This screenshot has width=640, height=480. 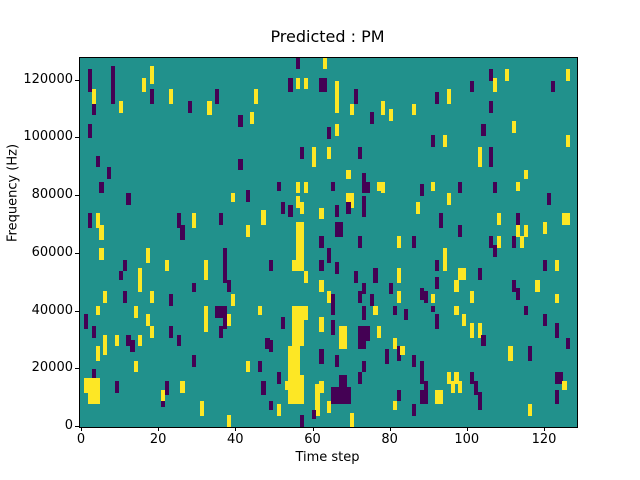 I want to click on x-tick-label: 120, so click(x=544, y=439).